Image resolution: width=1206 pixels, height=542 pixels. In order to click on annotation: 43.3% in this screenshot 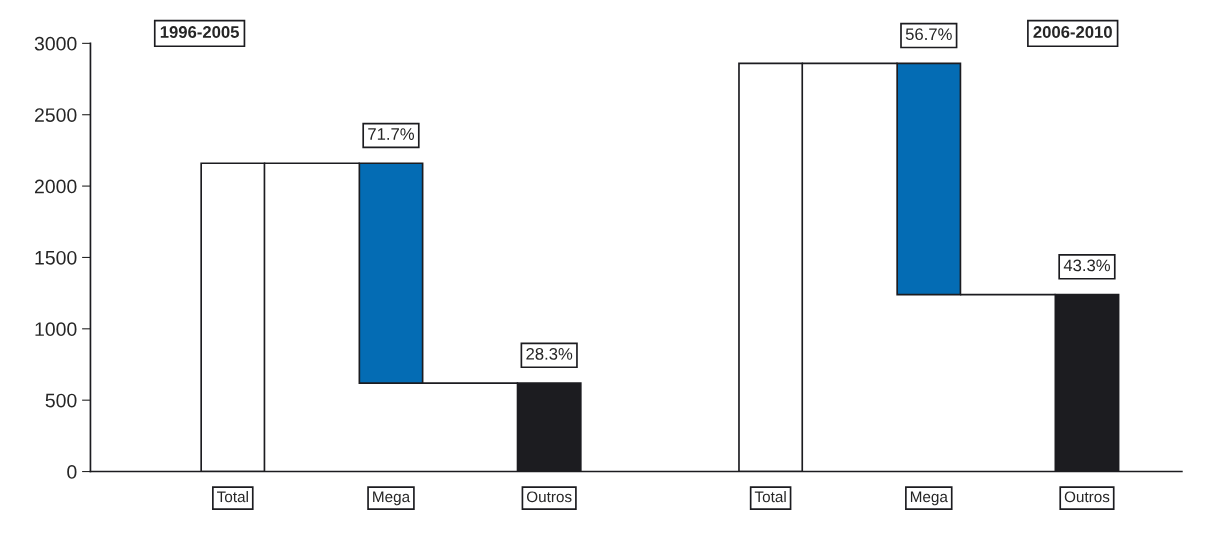, I will do `click(1087, 265)`.